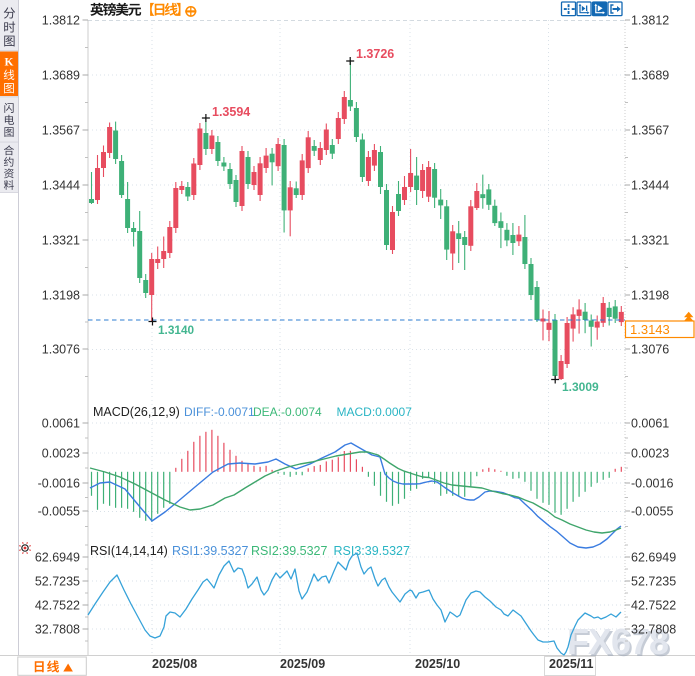  Describe the element at coordinates (650, 329) in the screenshot. I see `svg-text: 1.3143` at that location.